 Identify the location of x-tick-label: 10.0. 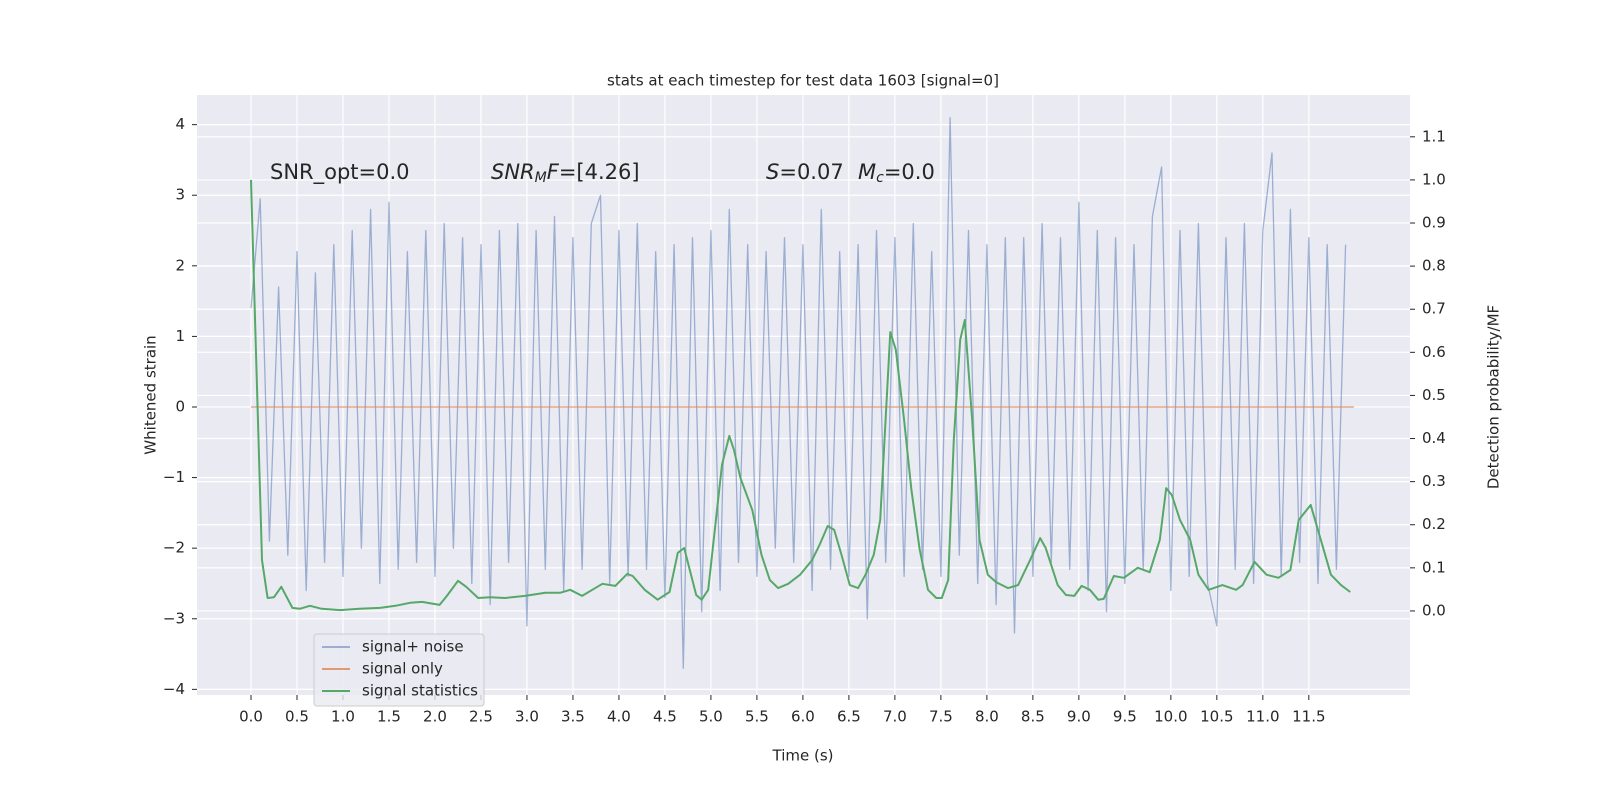
(1170, 717).